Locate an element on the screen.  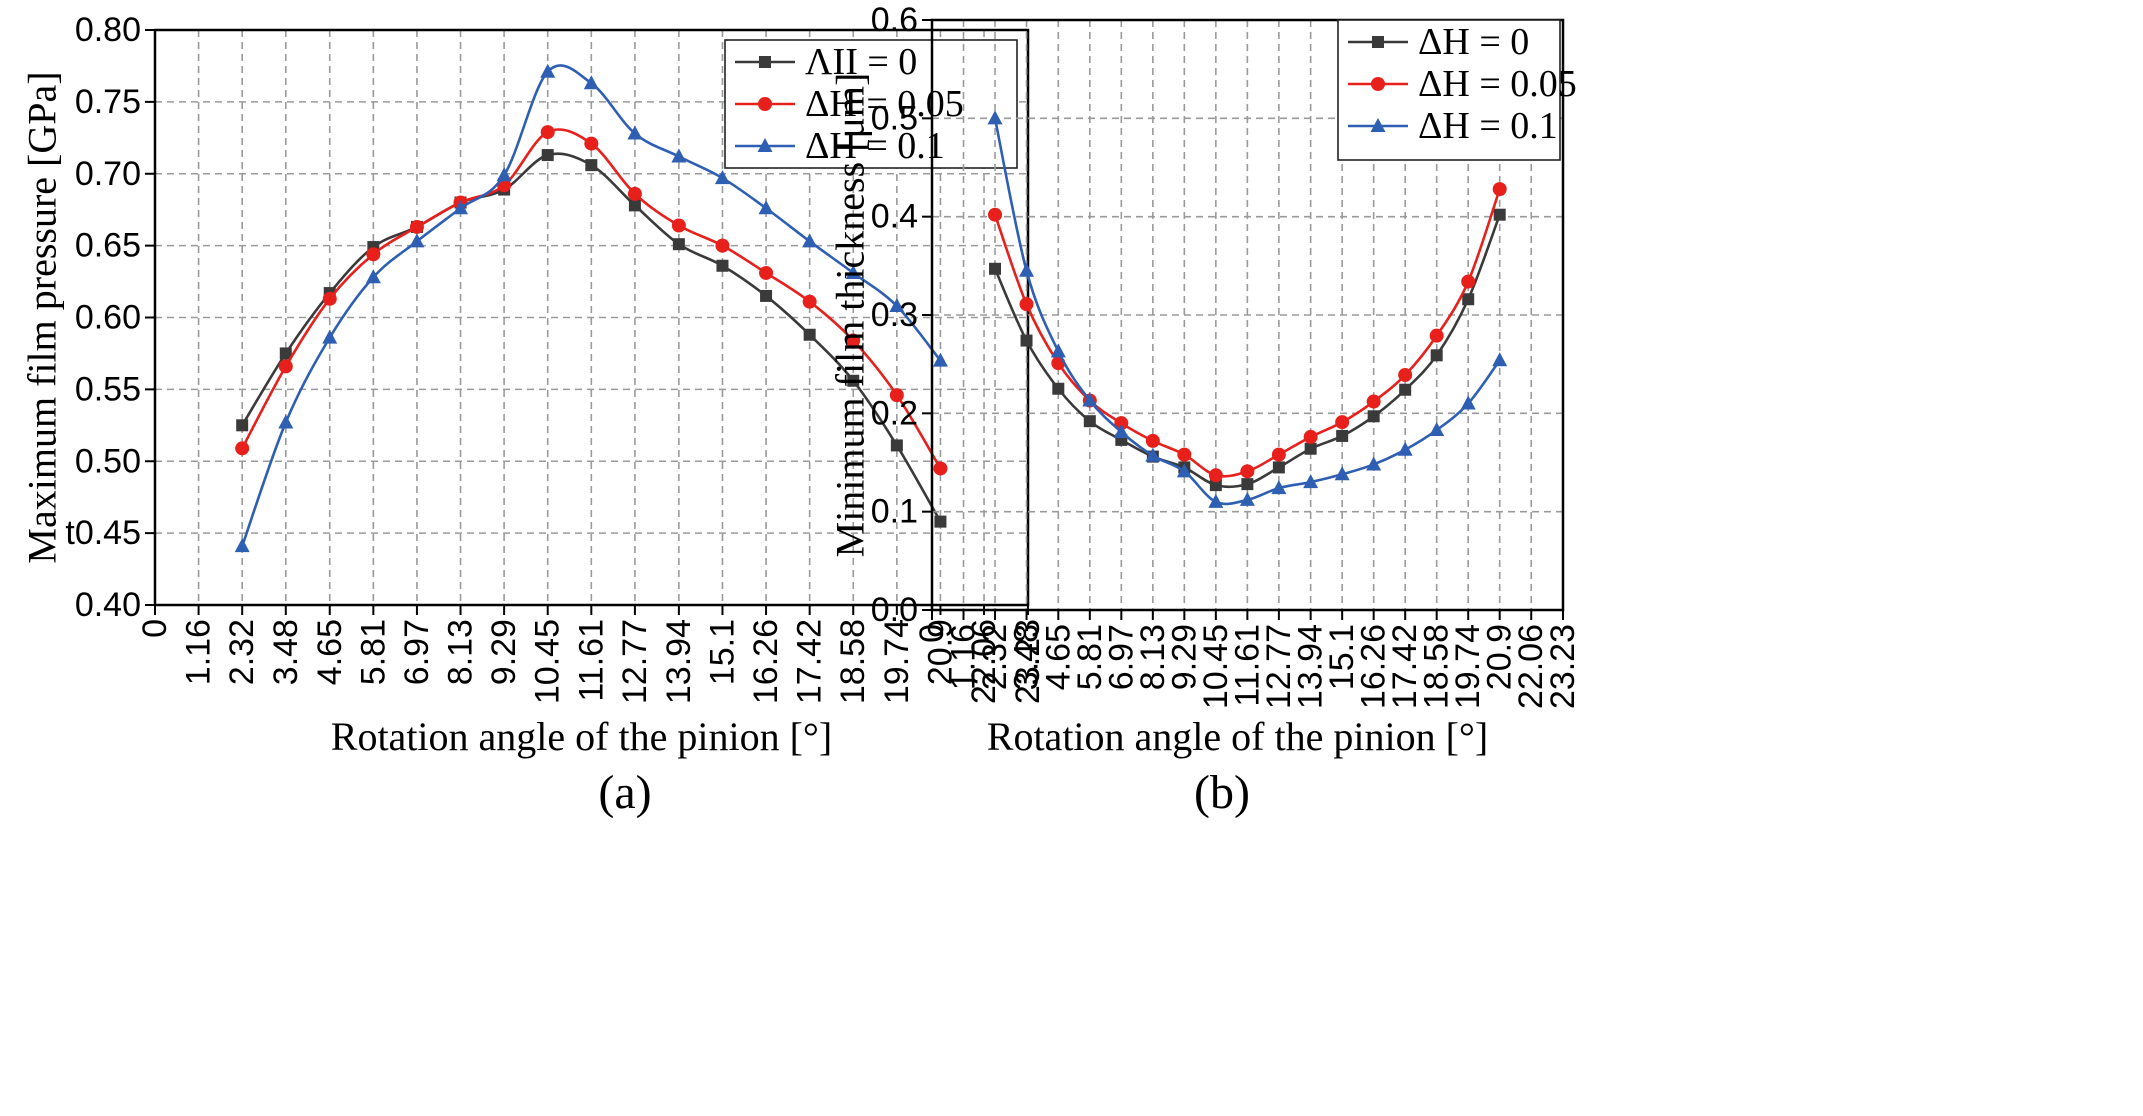
y-tick-label: 0.6 is located at coordinates (894, 20).